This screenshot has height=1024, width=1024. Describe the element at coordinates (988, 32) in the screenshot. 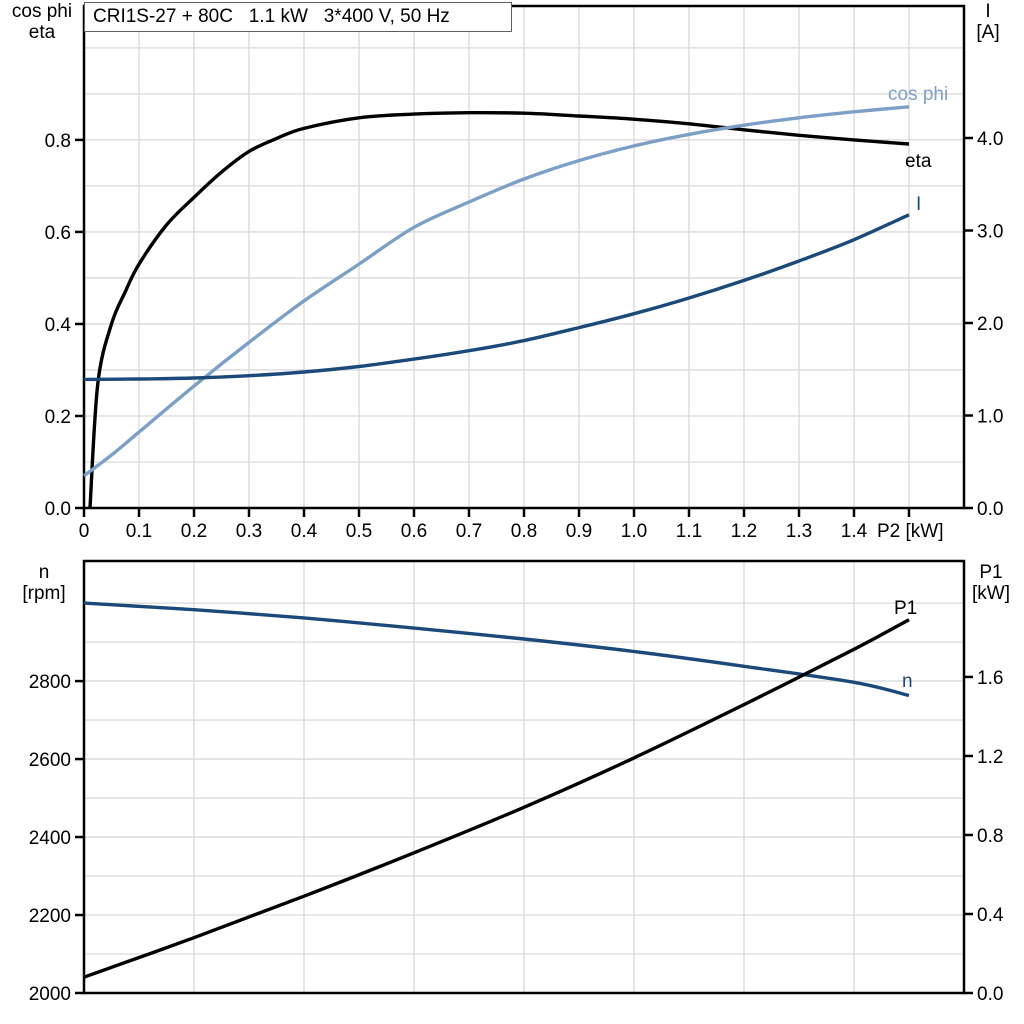

I see `axis-header-current-unit: [A]` at that location.